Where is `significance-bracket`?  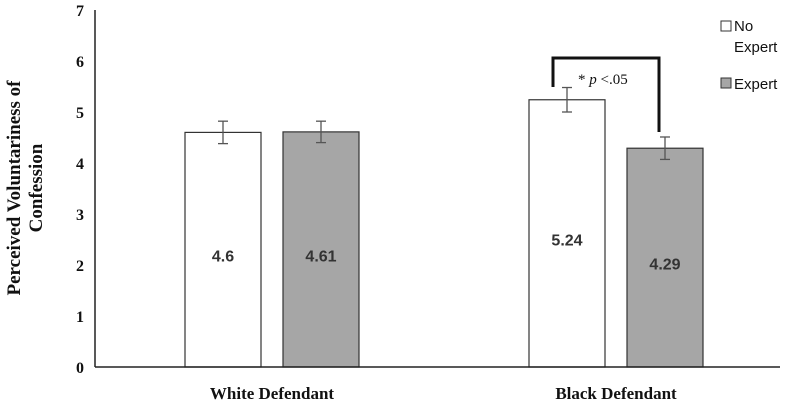
significance-bracket is located at coordinates (606, 94).